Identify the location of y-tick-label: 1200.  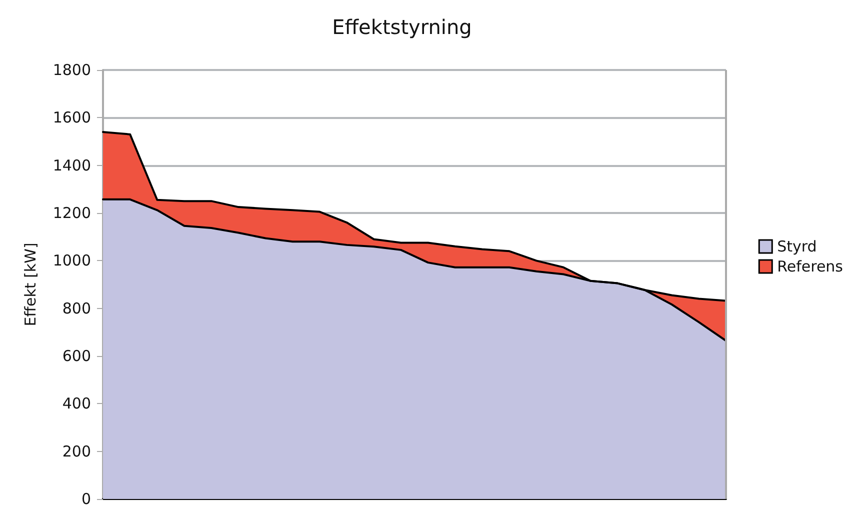
(71, 213).